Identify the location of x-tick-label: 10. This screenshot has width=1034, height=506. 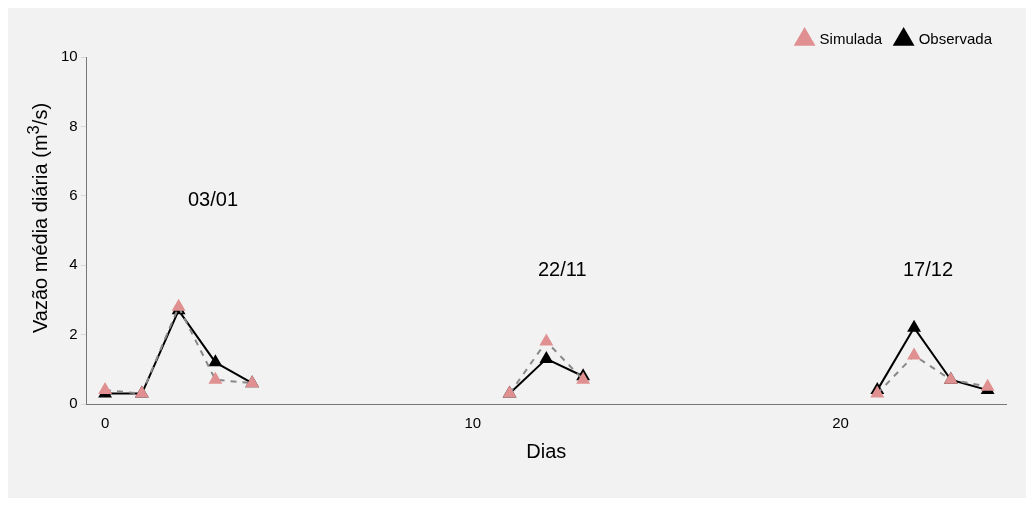
(473, 423).